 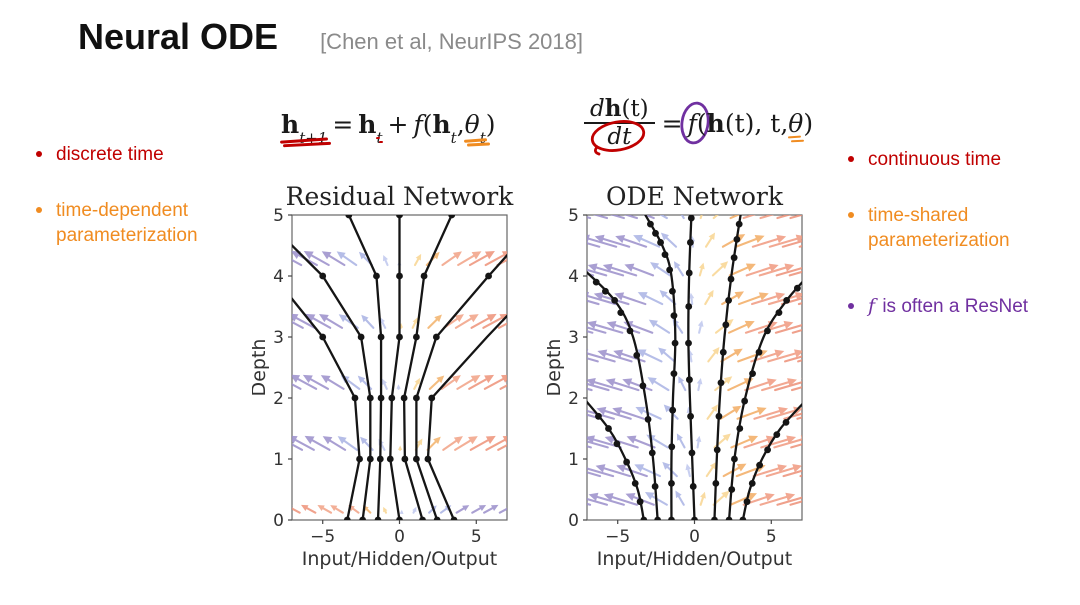 I want to click on page-title: Neural ODE, so click(x=178, y=36).